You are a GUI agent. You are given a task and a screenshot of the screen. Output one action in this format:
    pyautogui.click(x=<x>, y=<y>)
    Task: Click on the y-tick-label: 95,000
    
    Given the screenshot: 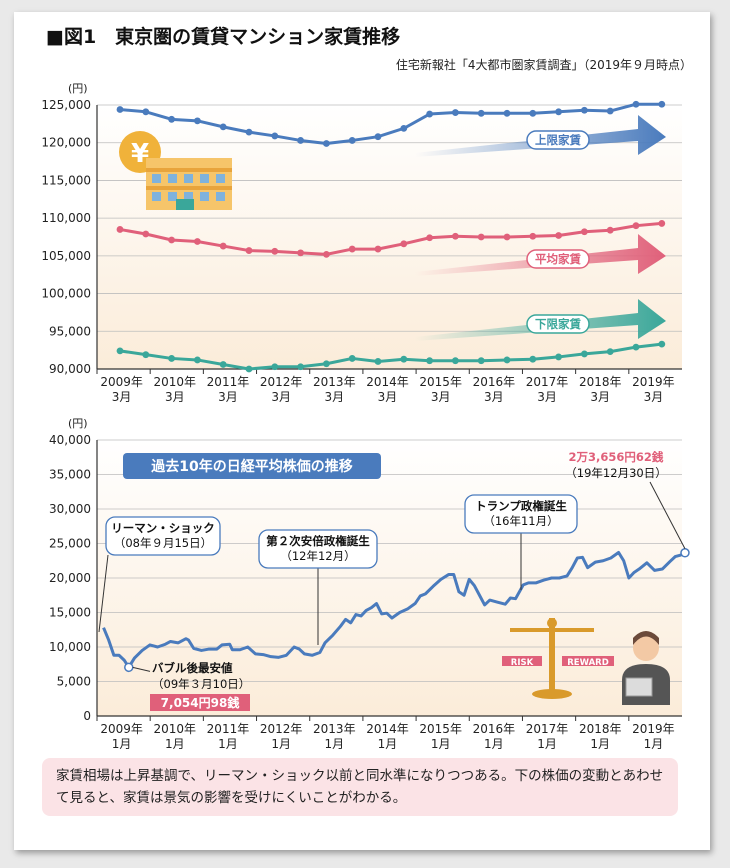 What is the action you would take?
    pyautogui.click(x=70, y=331)
    